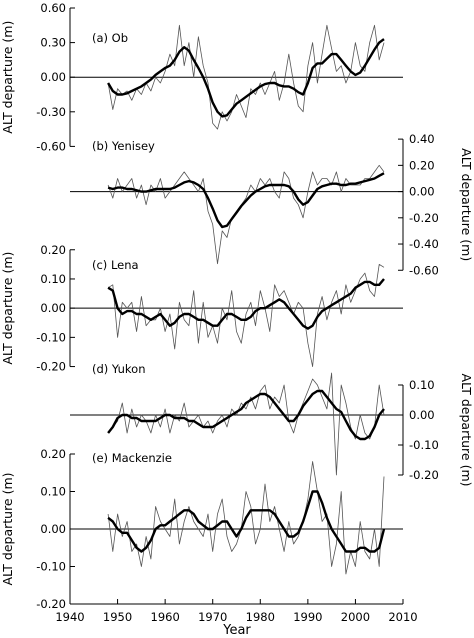 The width and height of the screenshot is (474, 638). What do you see at coordinates (422, 139) in the screenshot?
I see `y-tick-label: 0.40` at bounding box center [422, 139].